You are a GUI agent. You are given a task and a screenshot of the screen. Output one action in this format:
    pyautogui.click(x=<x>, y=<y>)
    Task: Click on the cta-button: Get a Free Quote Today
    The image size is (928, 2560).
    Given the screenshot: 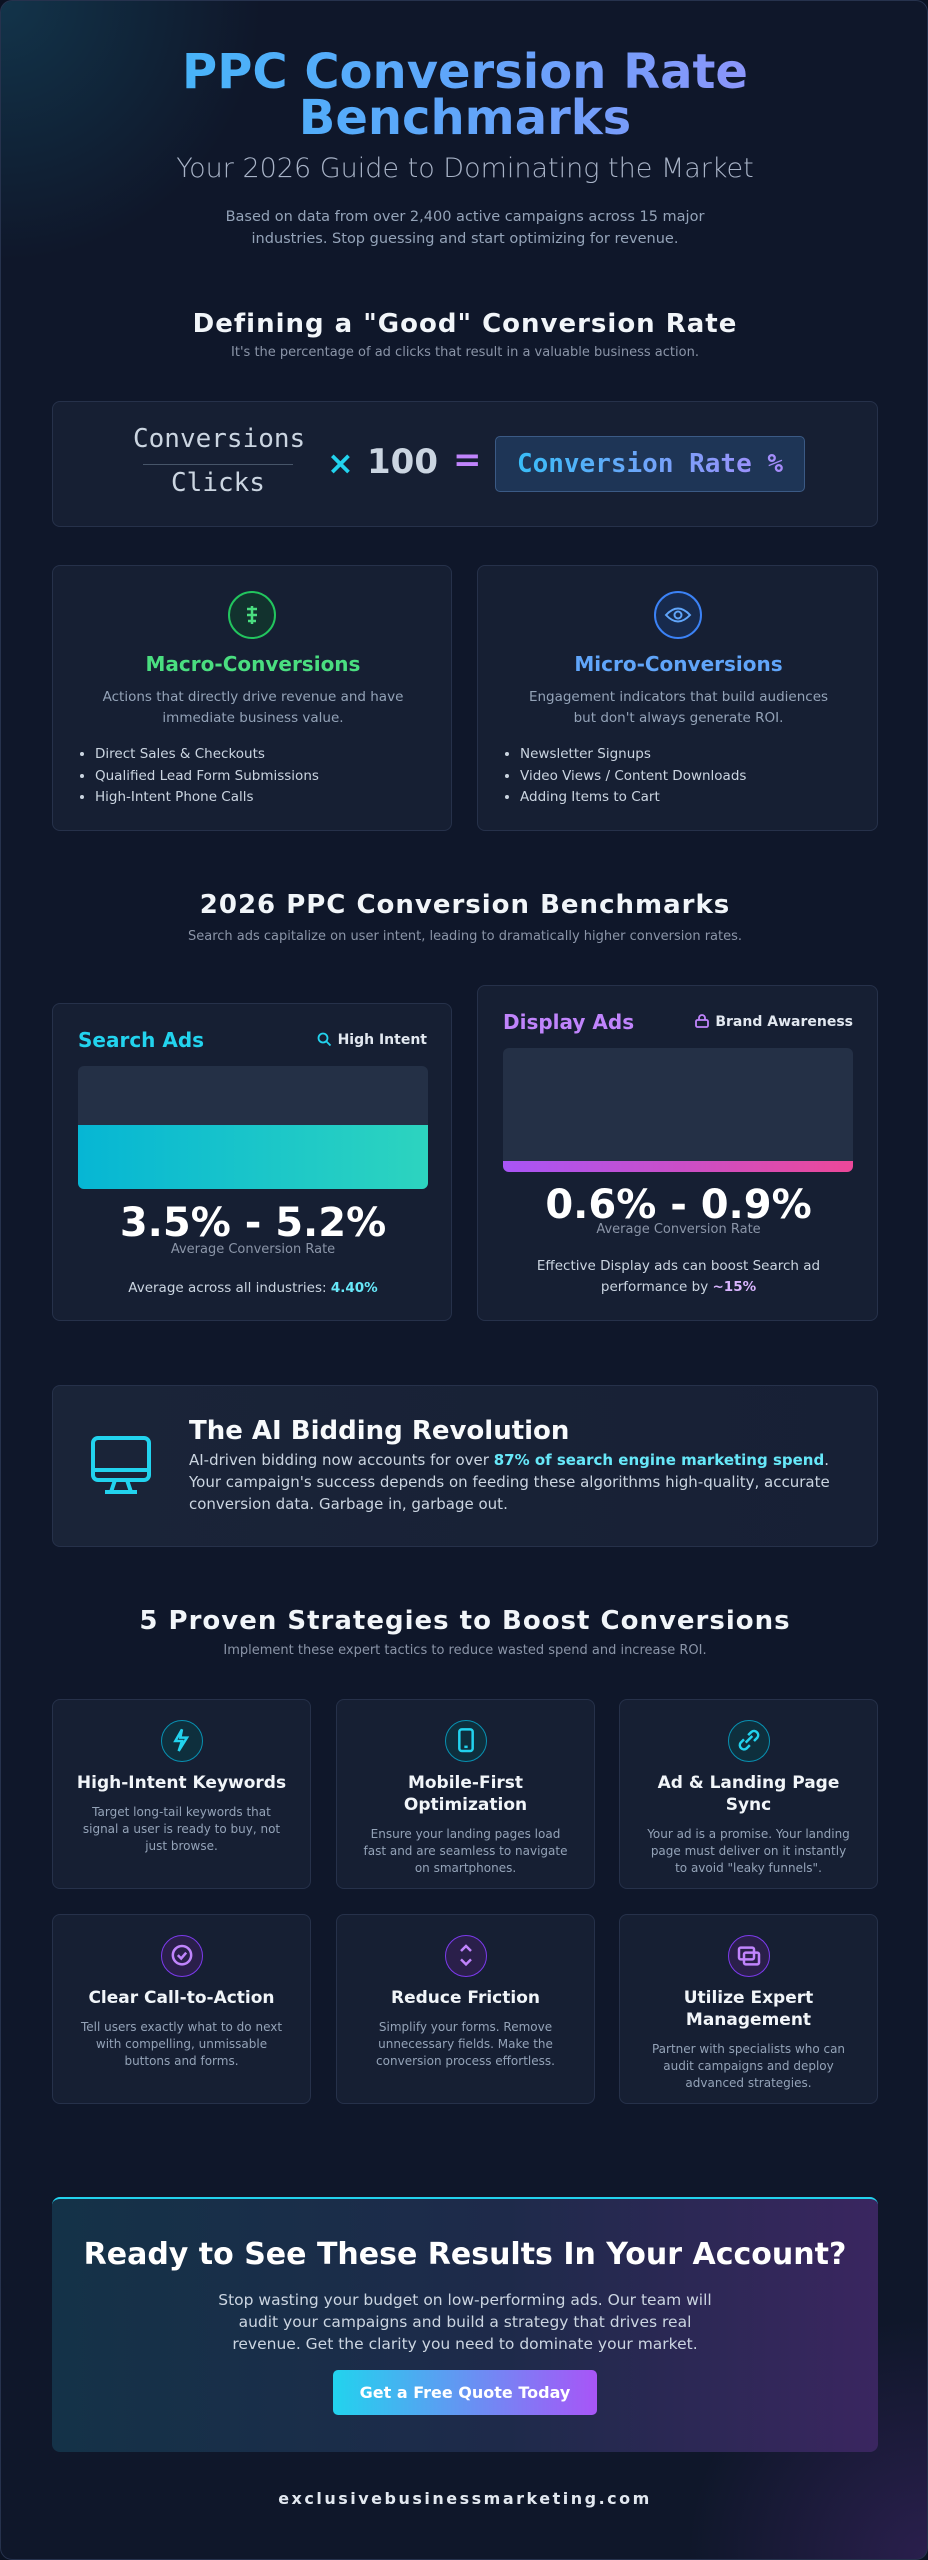 What is the action you would take?
    pyautogui.click(x=465, y=2392)
    